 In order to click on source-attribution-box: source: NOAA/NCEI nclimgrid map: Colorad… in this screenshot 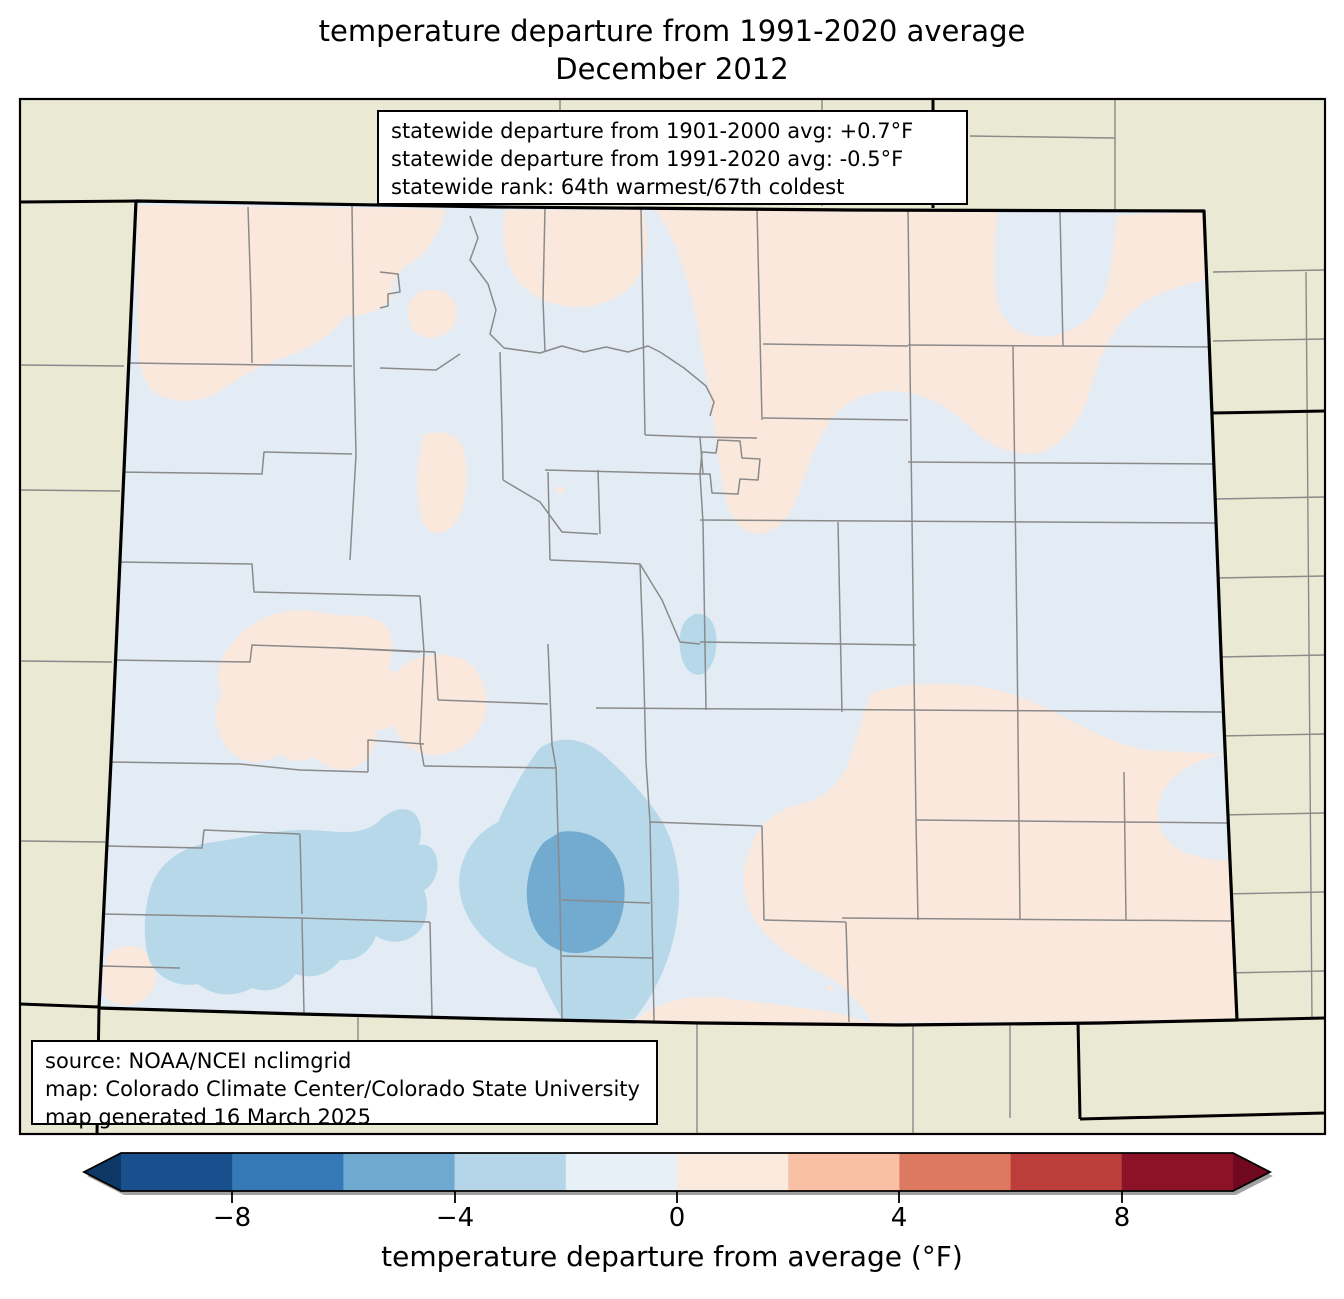, I will do `click(344, 1084)`.